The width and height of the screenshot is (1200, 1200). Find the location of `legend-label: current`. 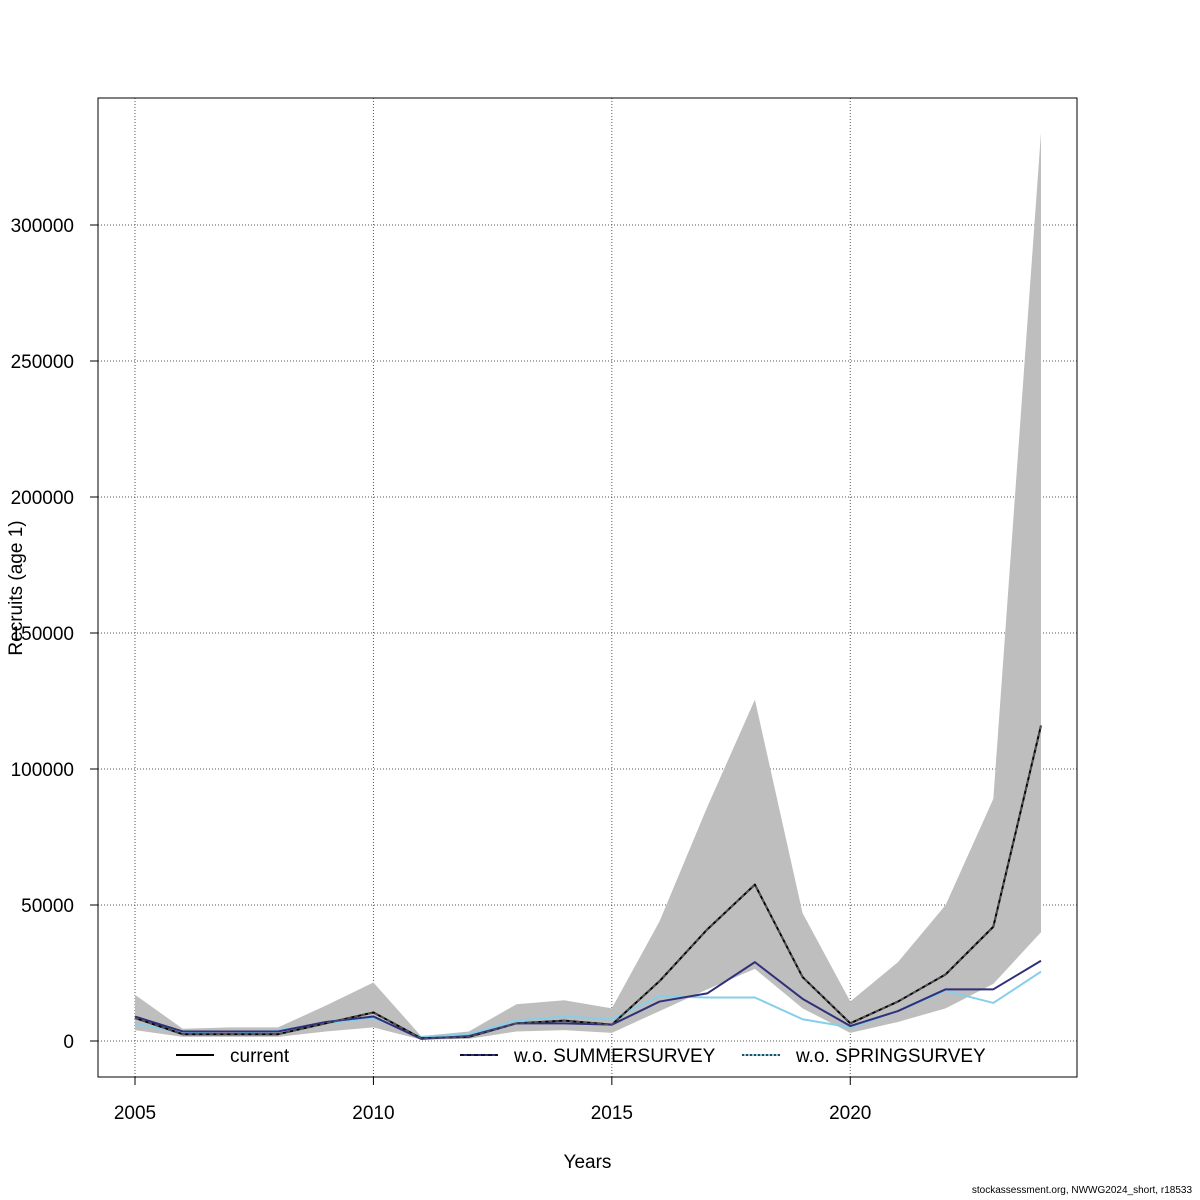

legend-label: current is located at coordinates (260, 1056).